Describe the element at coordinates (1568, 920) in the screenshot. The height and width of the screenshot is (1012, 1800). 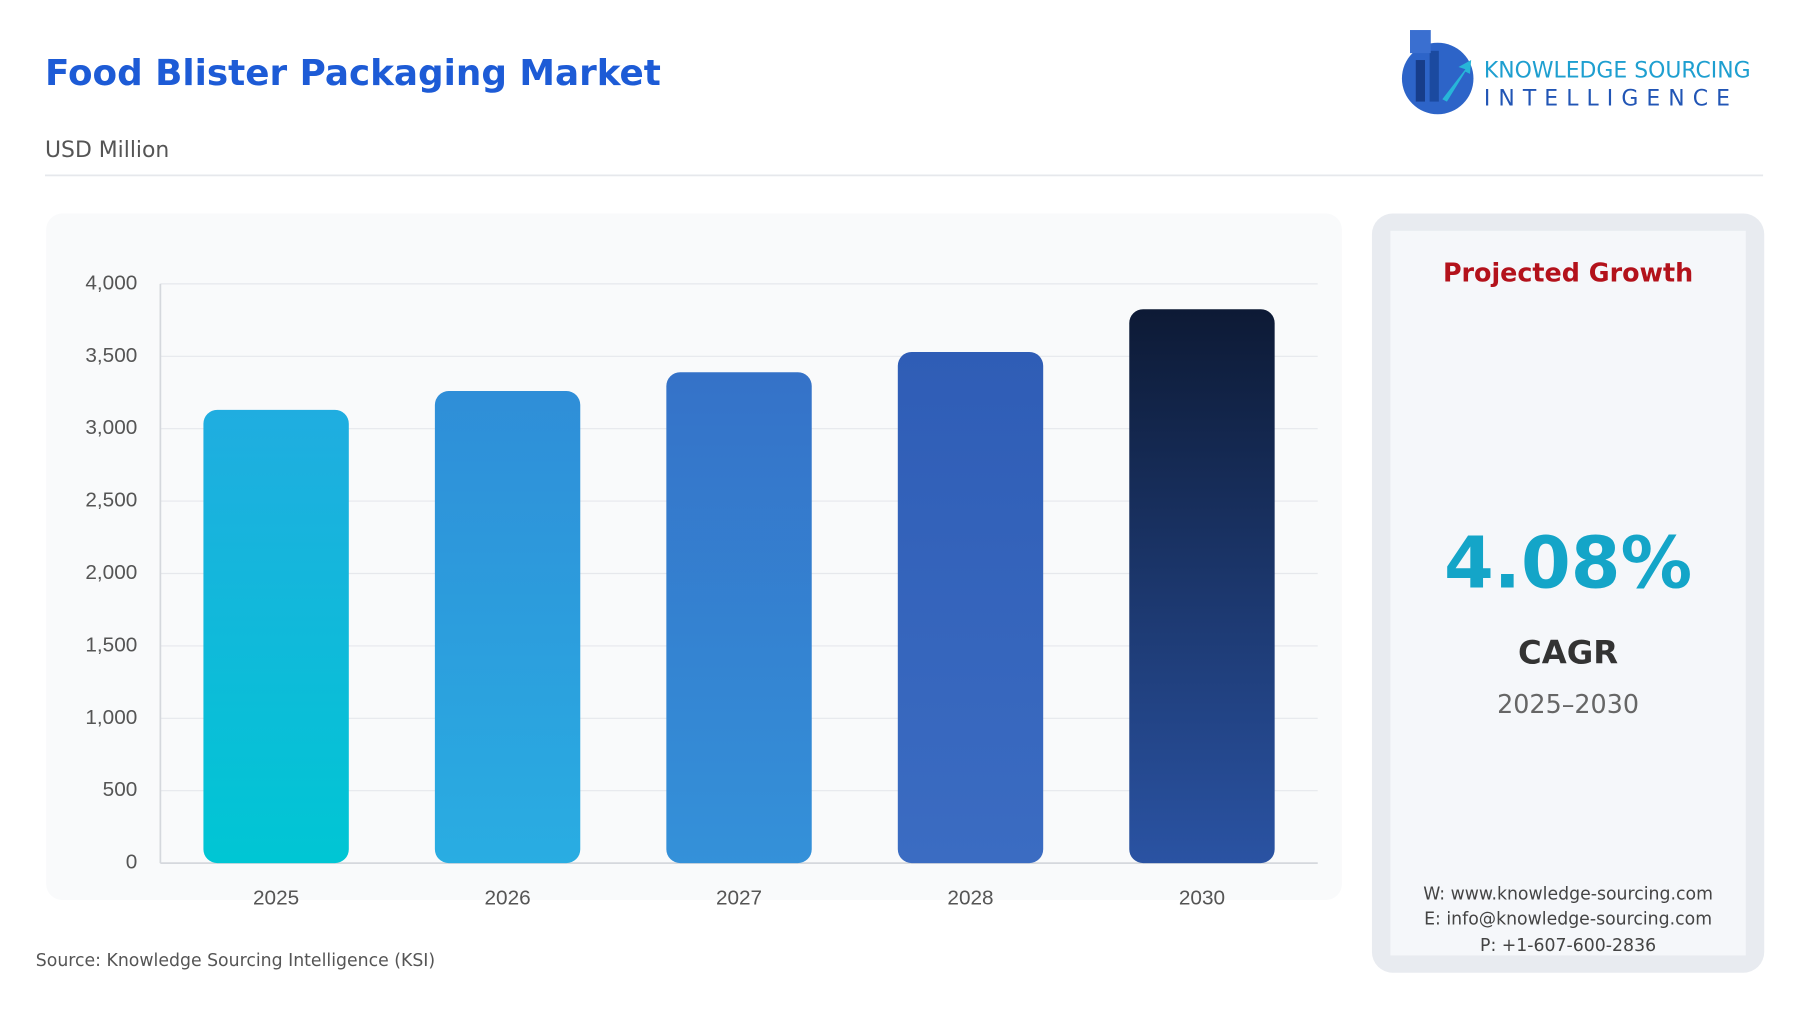
I see `contact: E: info@knowledge-sourcing.com` at that location.